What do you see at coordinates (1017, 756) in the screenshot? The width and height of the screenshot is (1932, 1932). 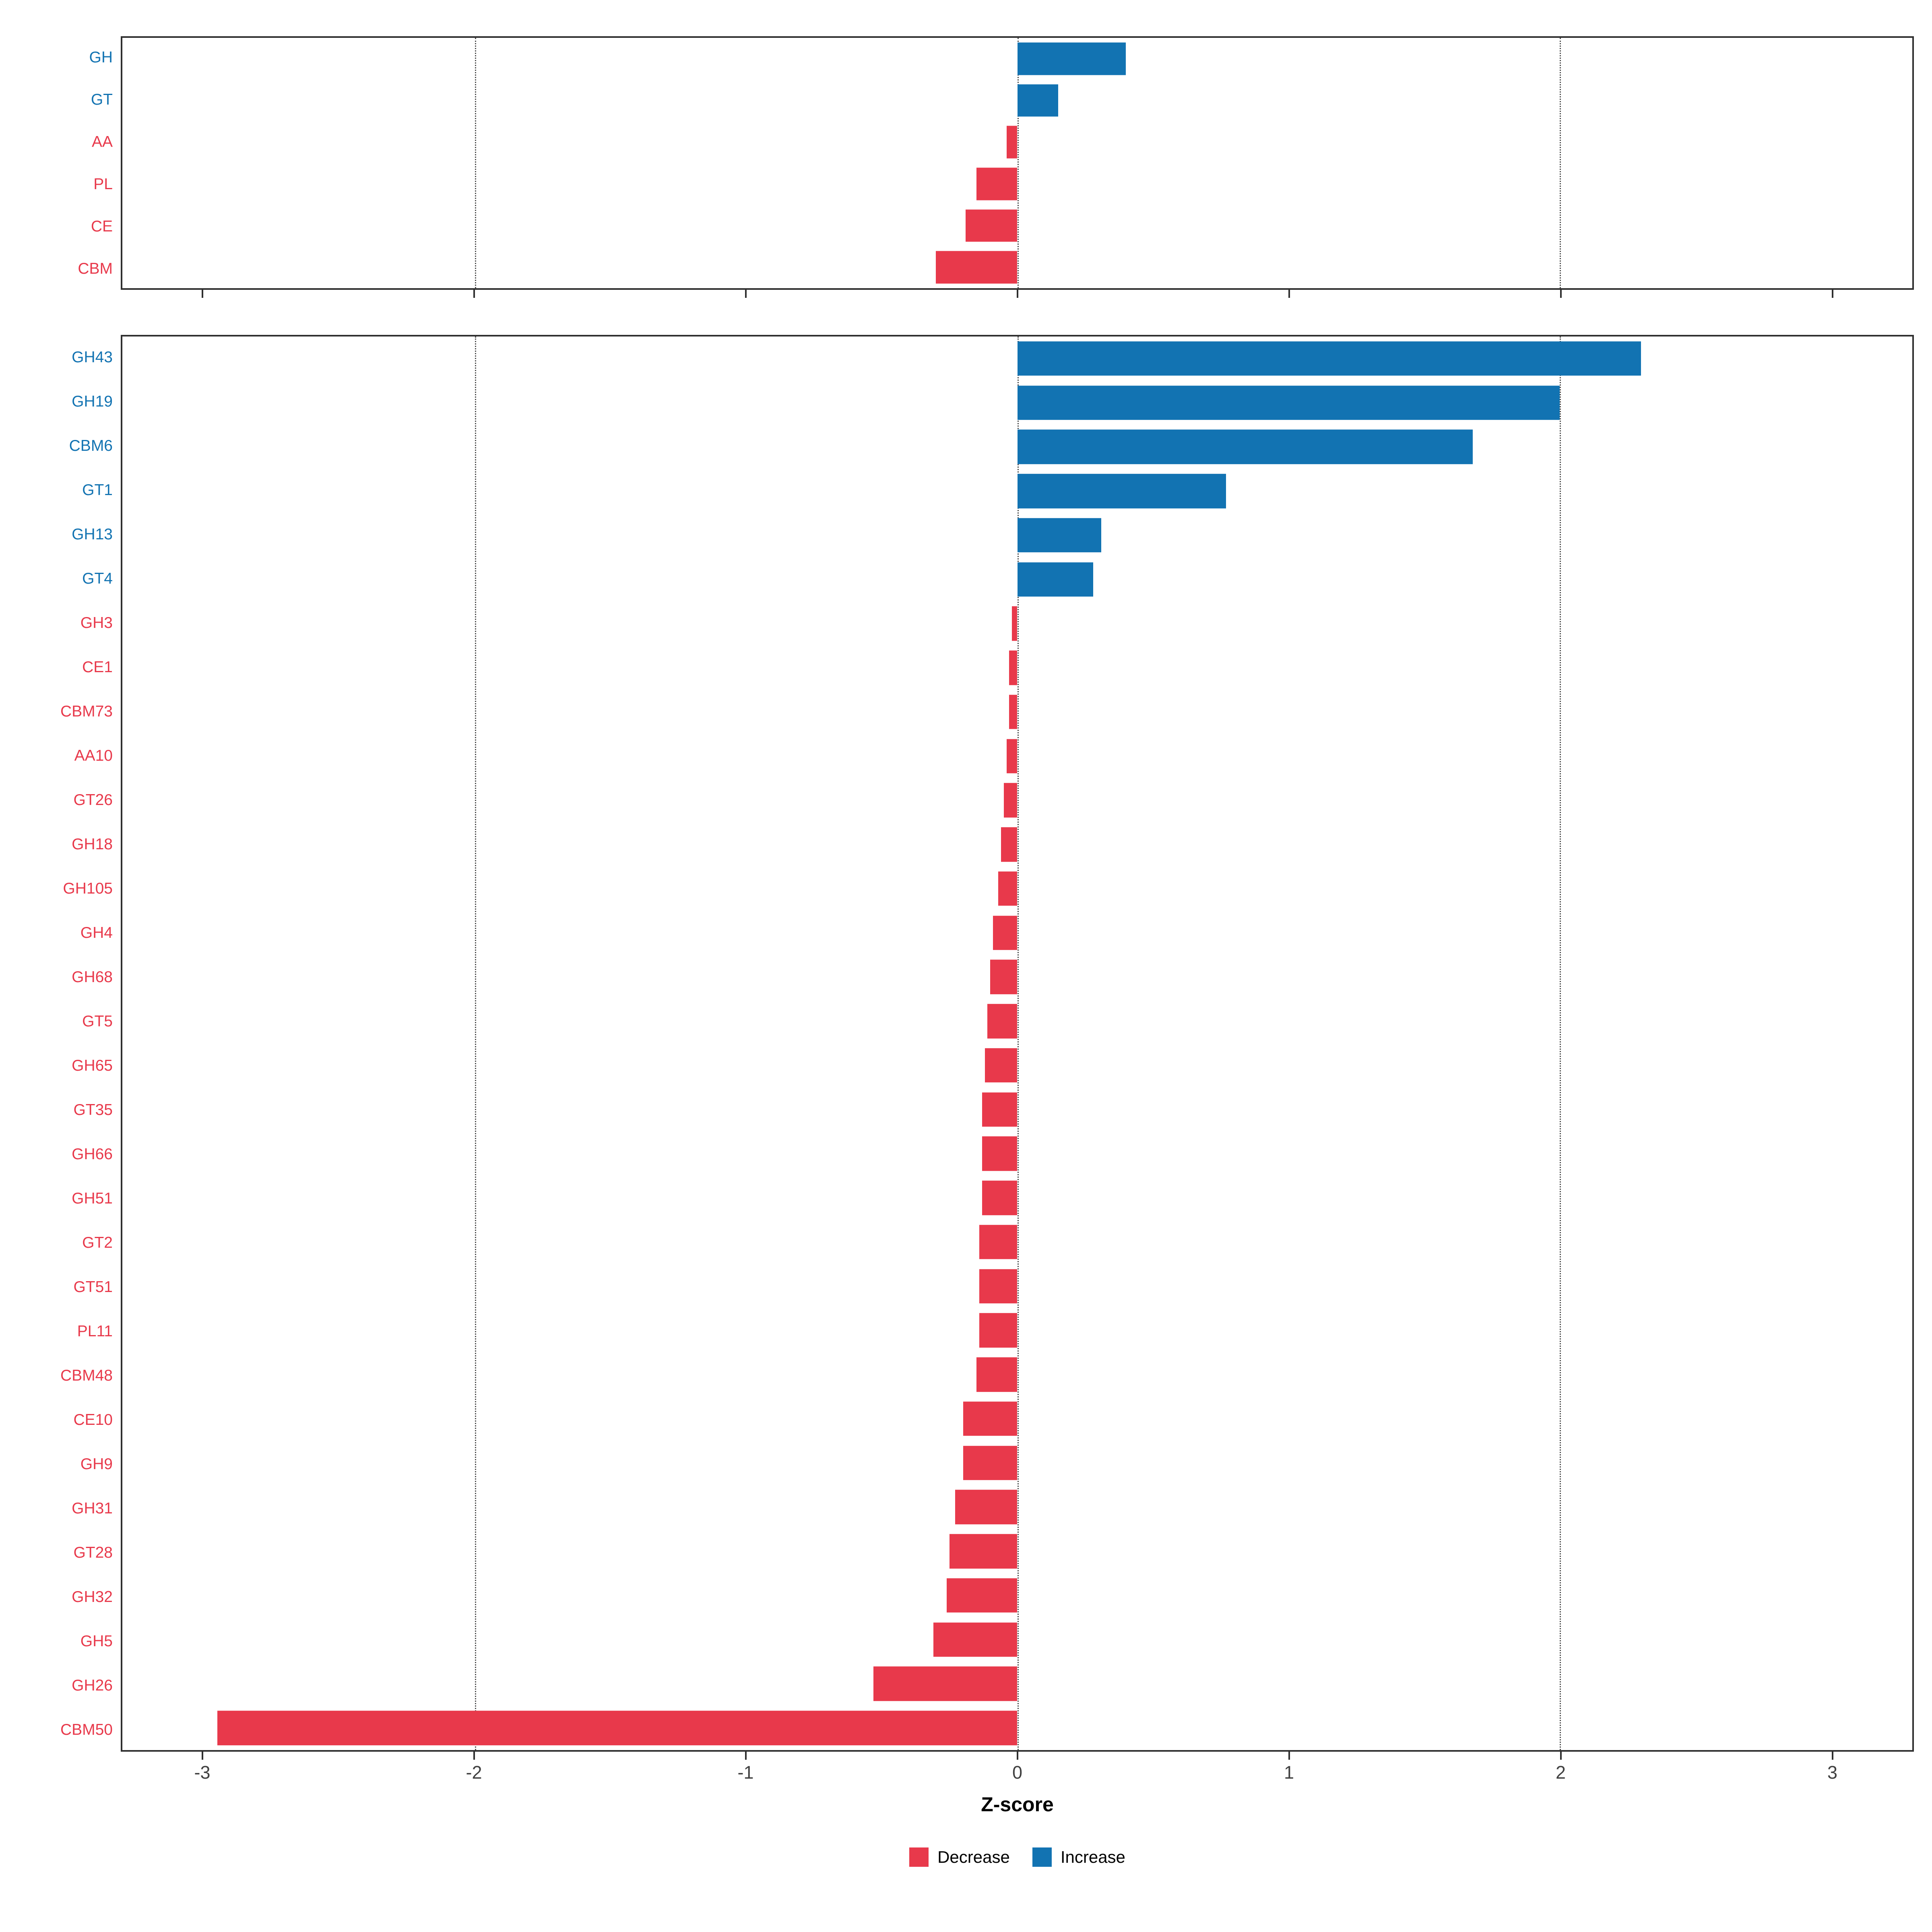 I see `bar-band-aa10` at bounding box center [1017, 756].